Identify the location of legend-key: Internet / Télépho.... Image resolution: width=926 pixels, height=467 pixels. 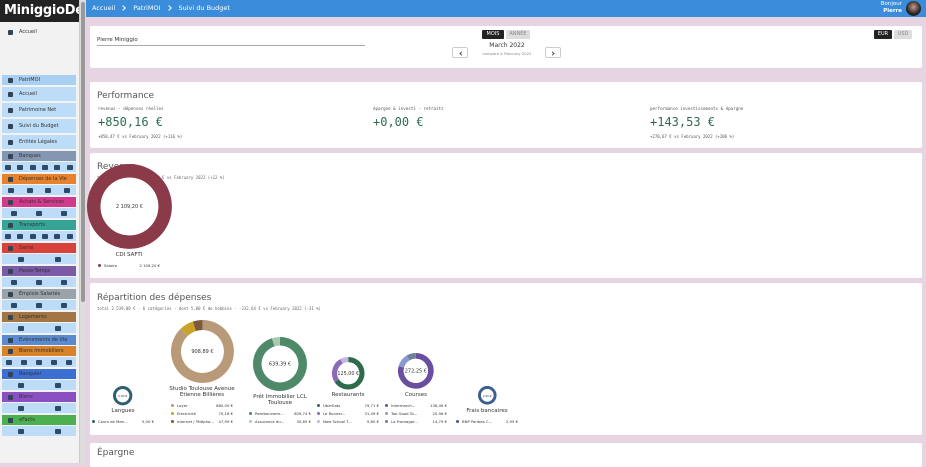
(192, 421).